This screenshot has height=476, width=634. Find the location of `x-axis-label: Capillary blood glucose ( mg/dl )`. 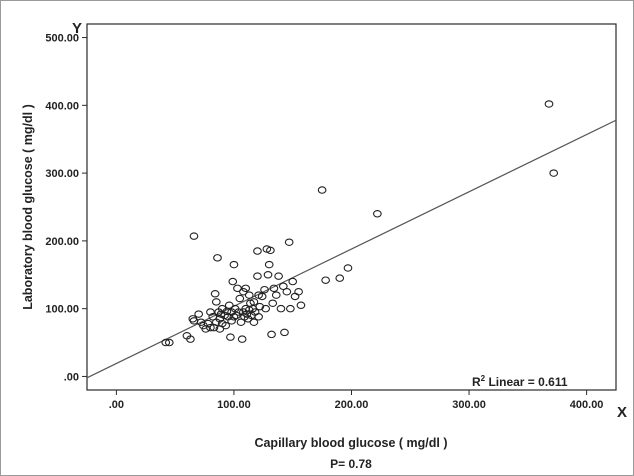

x-axis-label: Capillary blood glucose ( mg/dl ) is located at coordinates (350, 443).